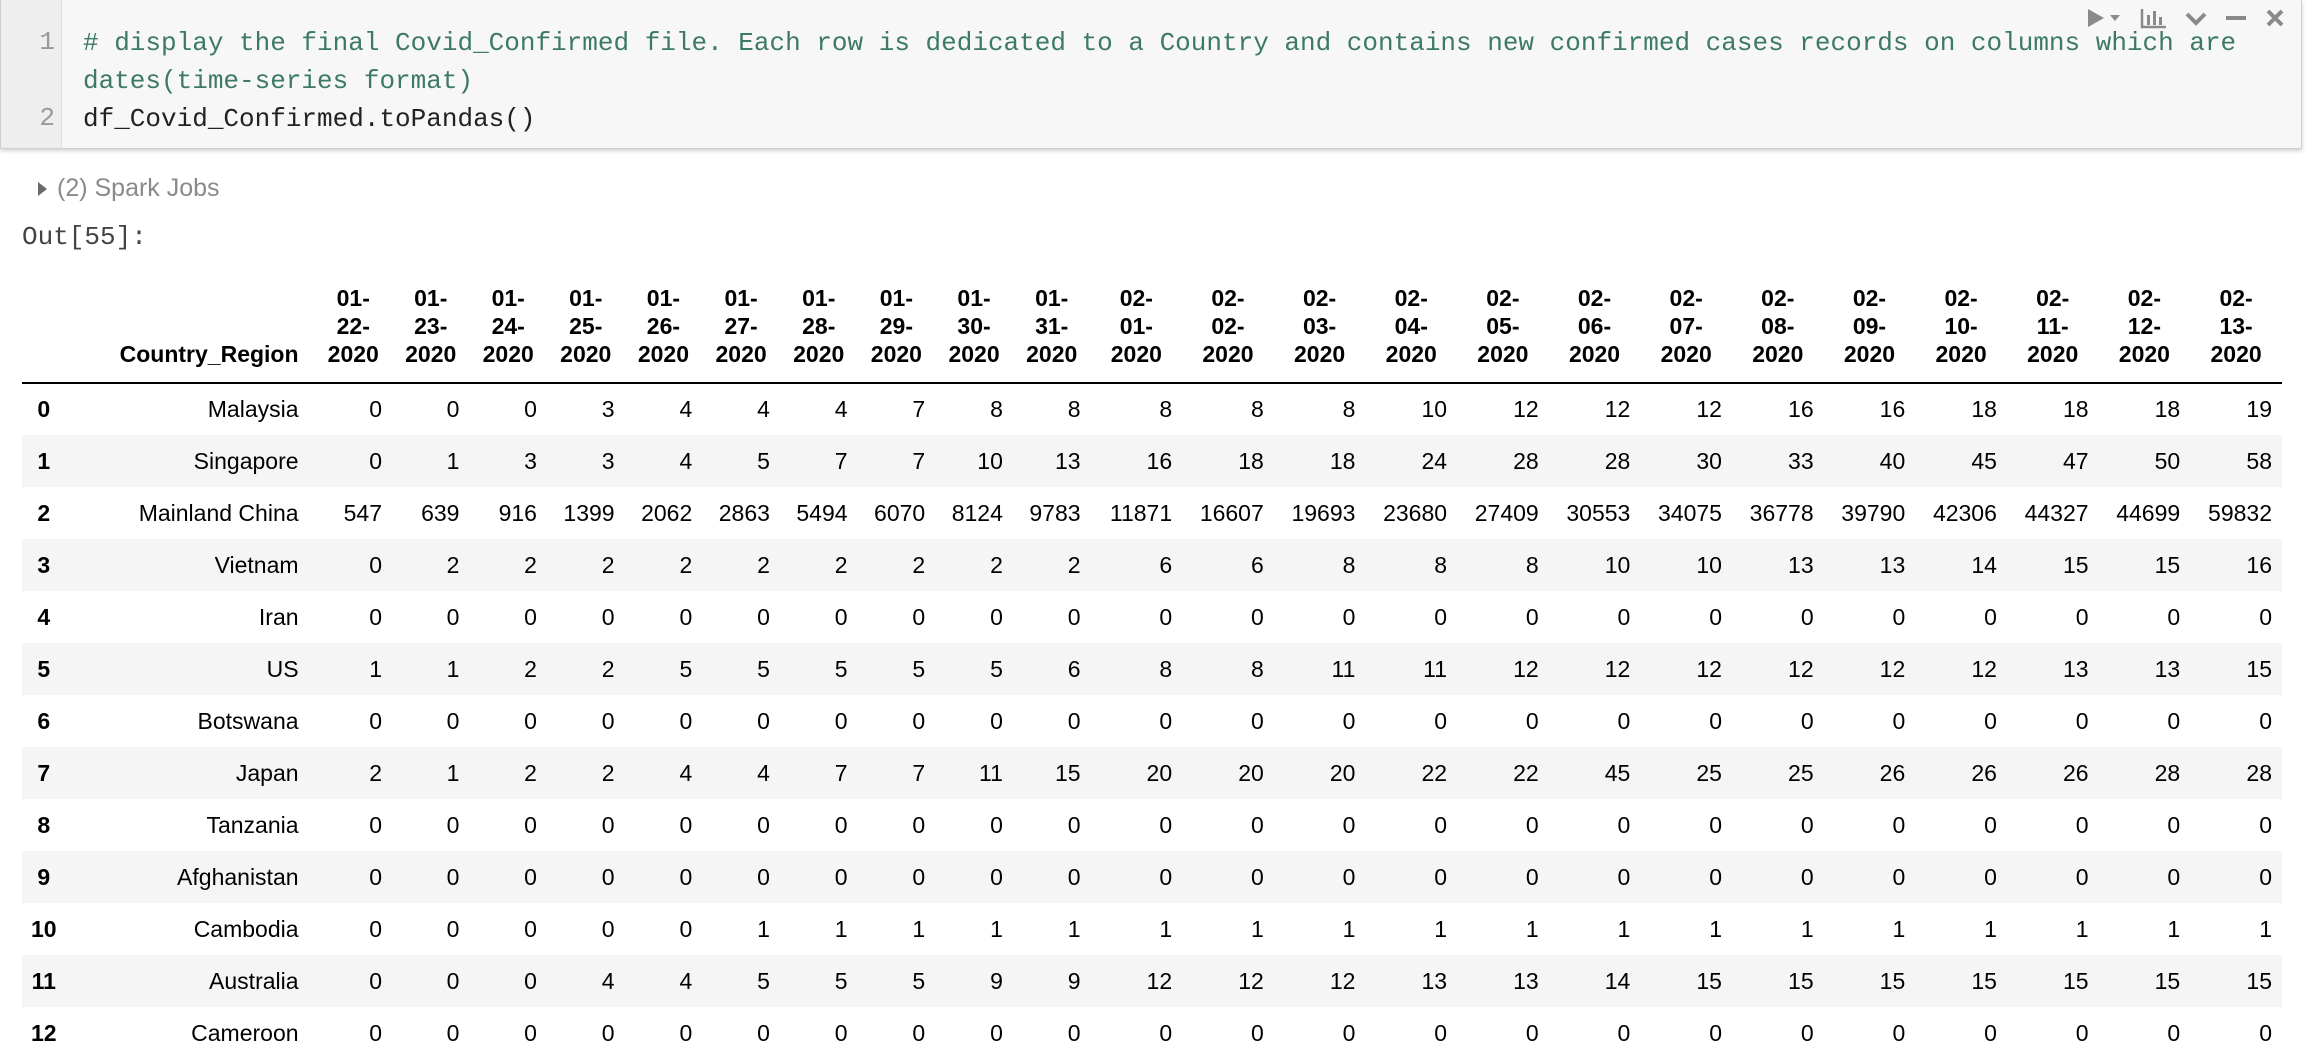  Describe the element at coordinates (1709, 460) in the screenshot. I see `case-count-cell: 30` at that location.